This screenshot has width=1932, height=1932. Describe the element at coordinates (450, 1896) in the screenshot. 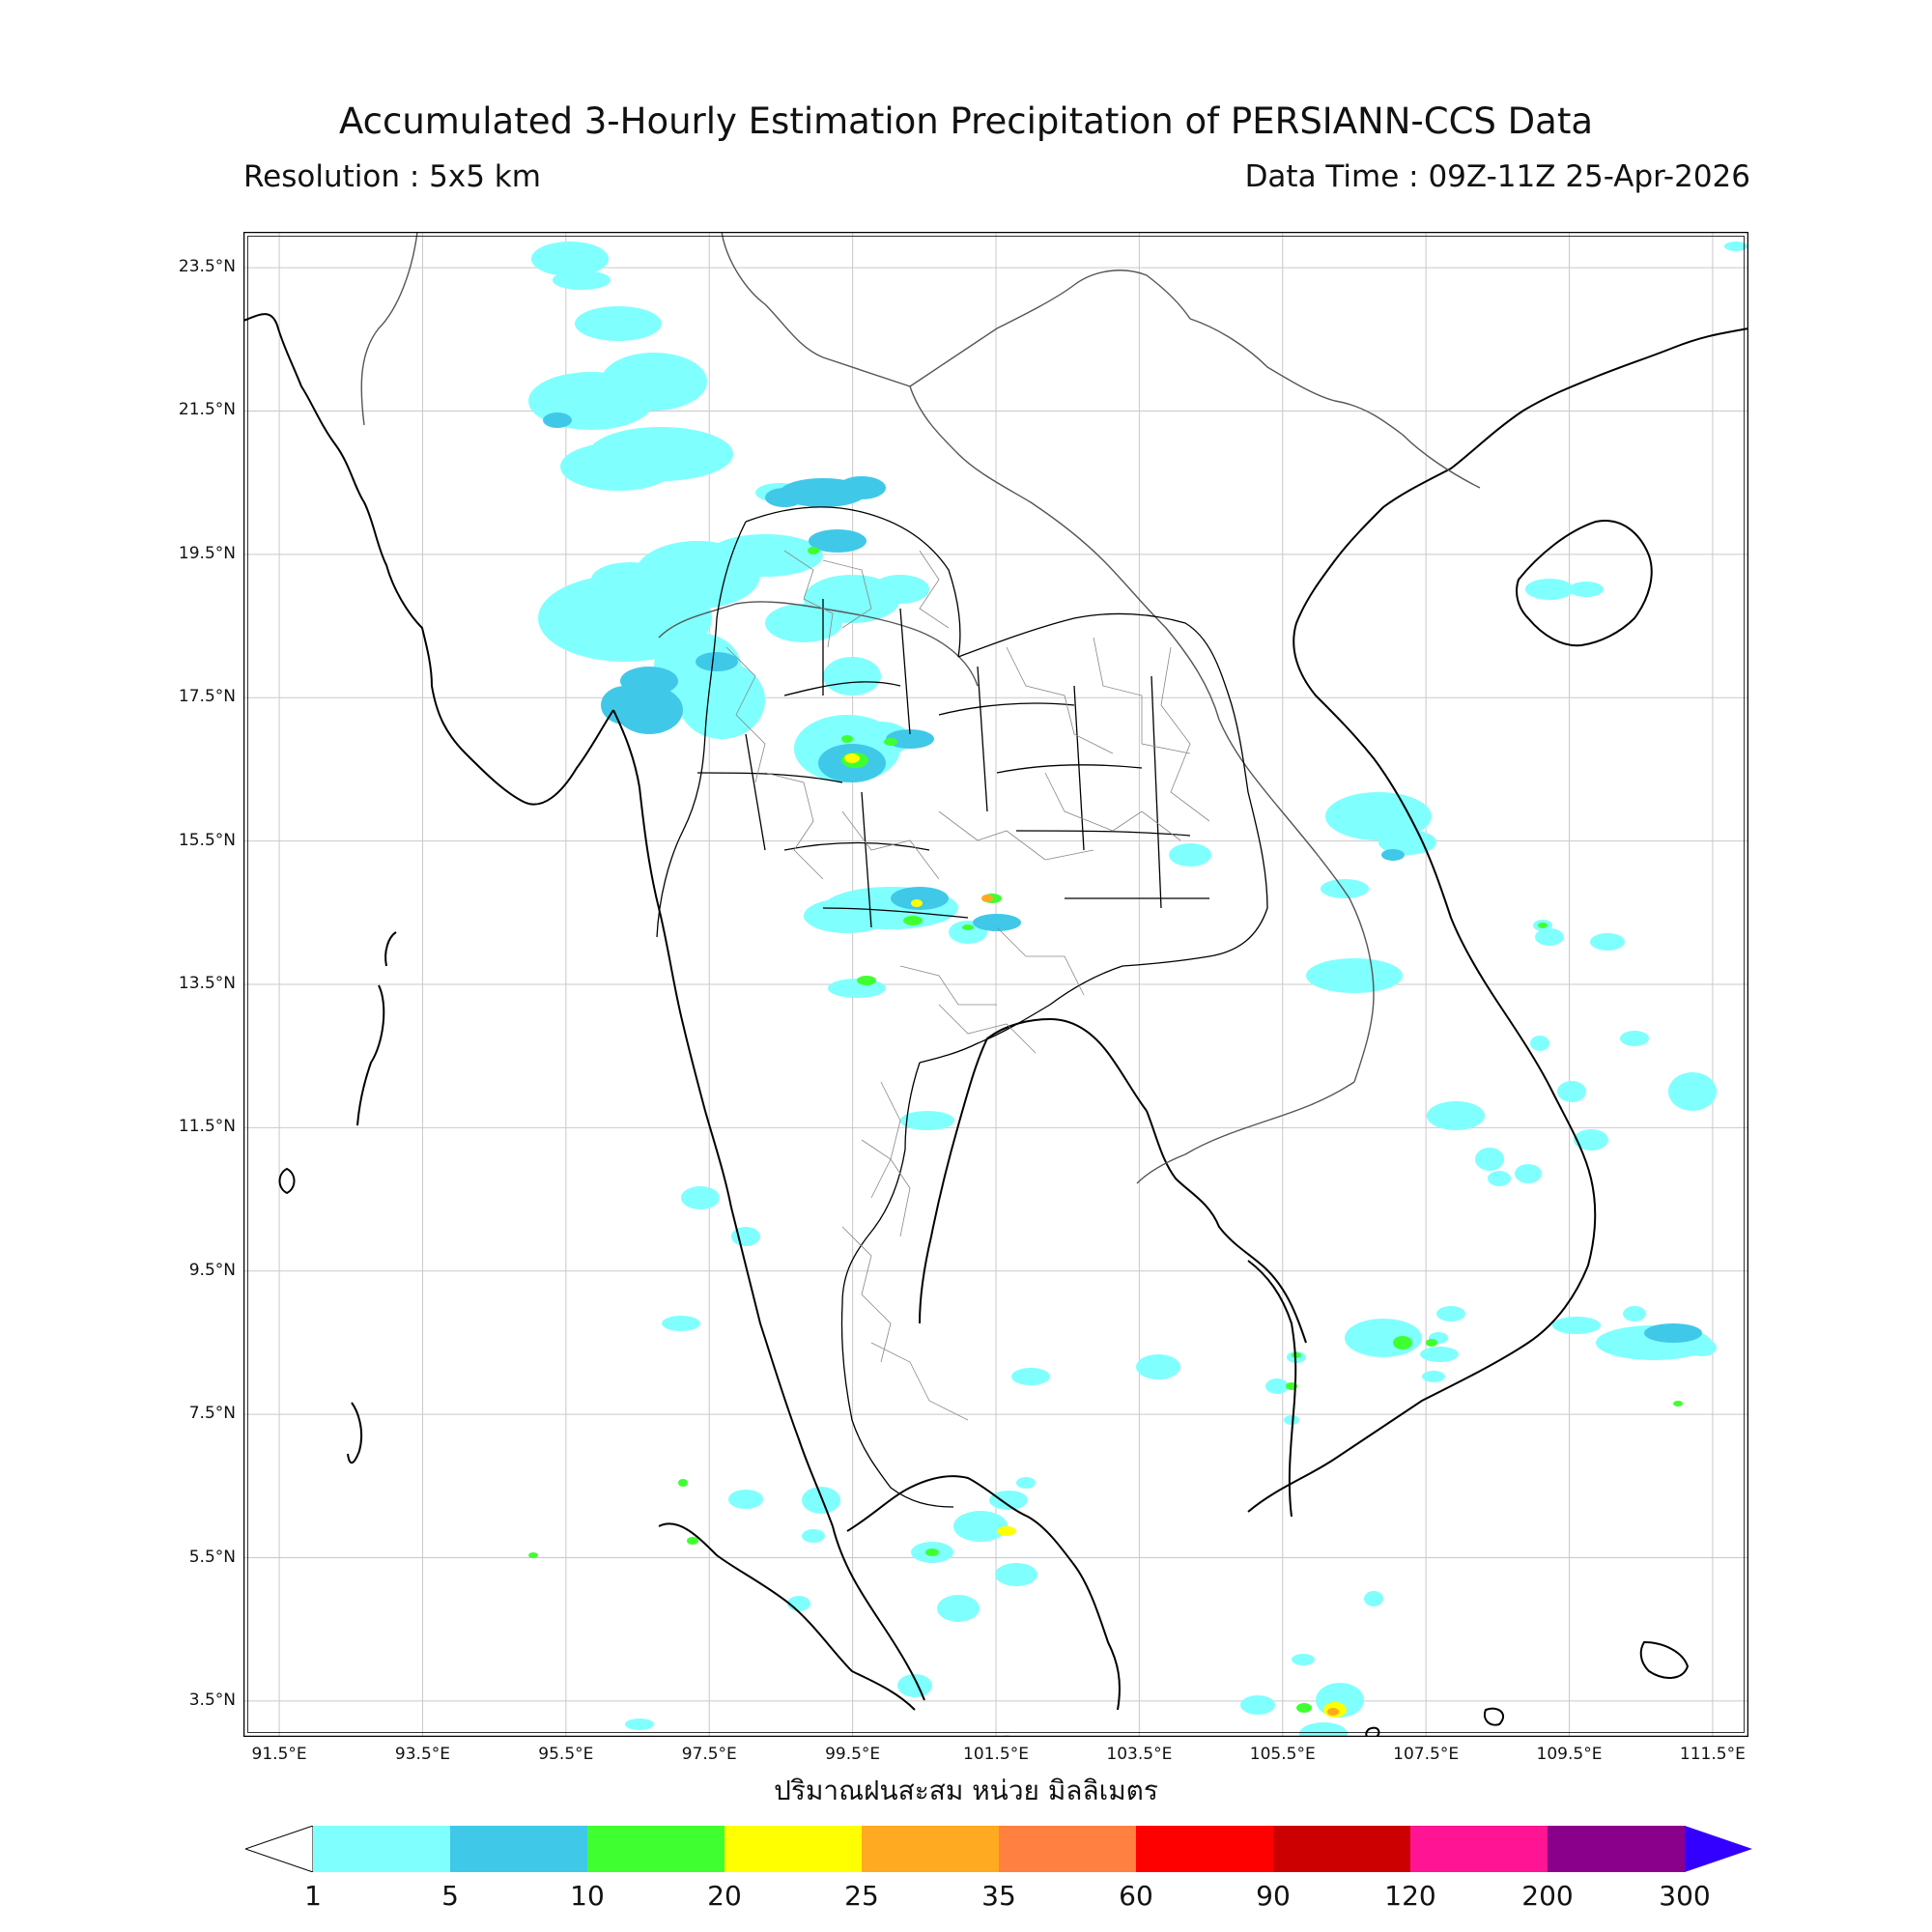

I see `colorbar-level-label: 5` at that location.